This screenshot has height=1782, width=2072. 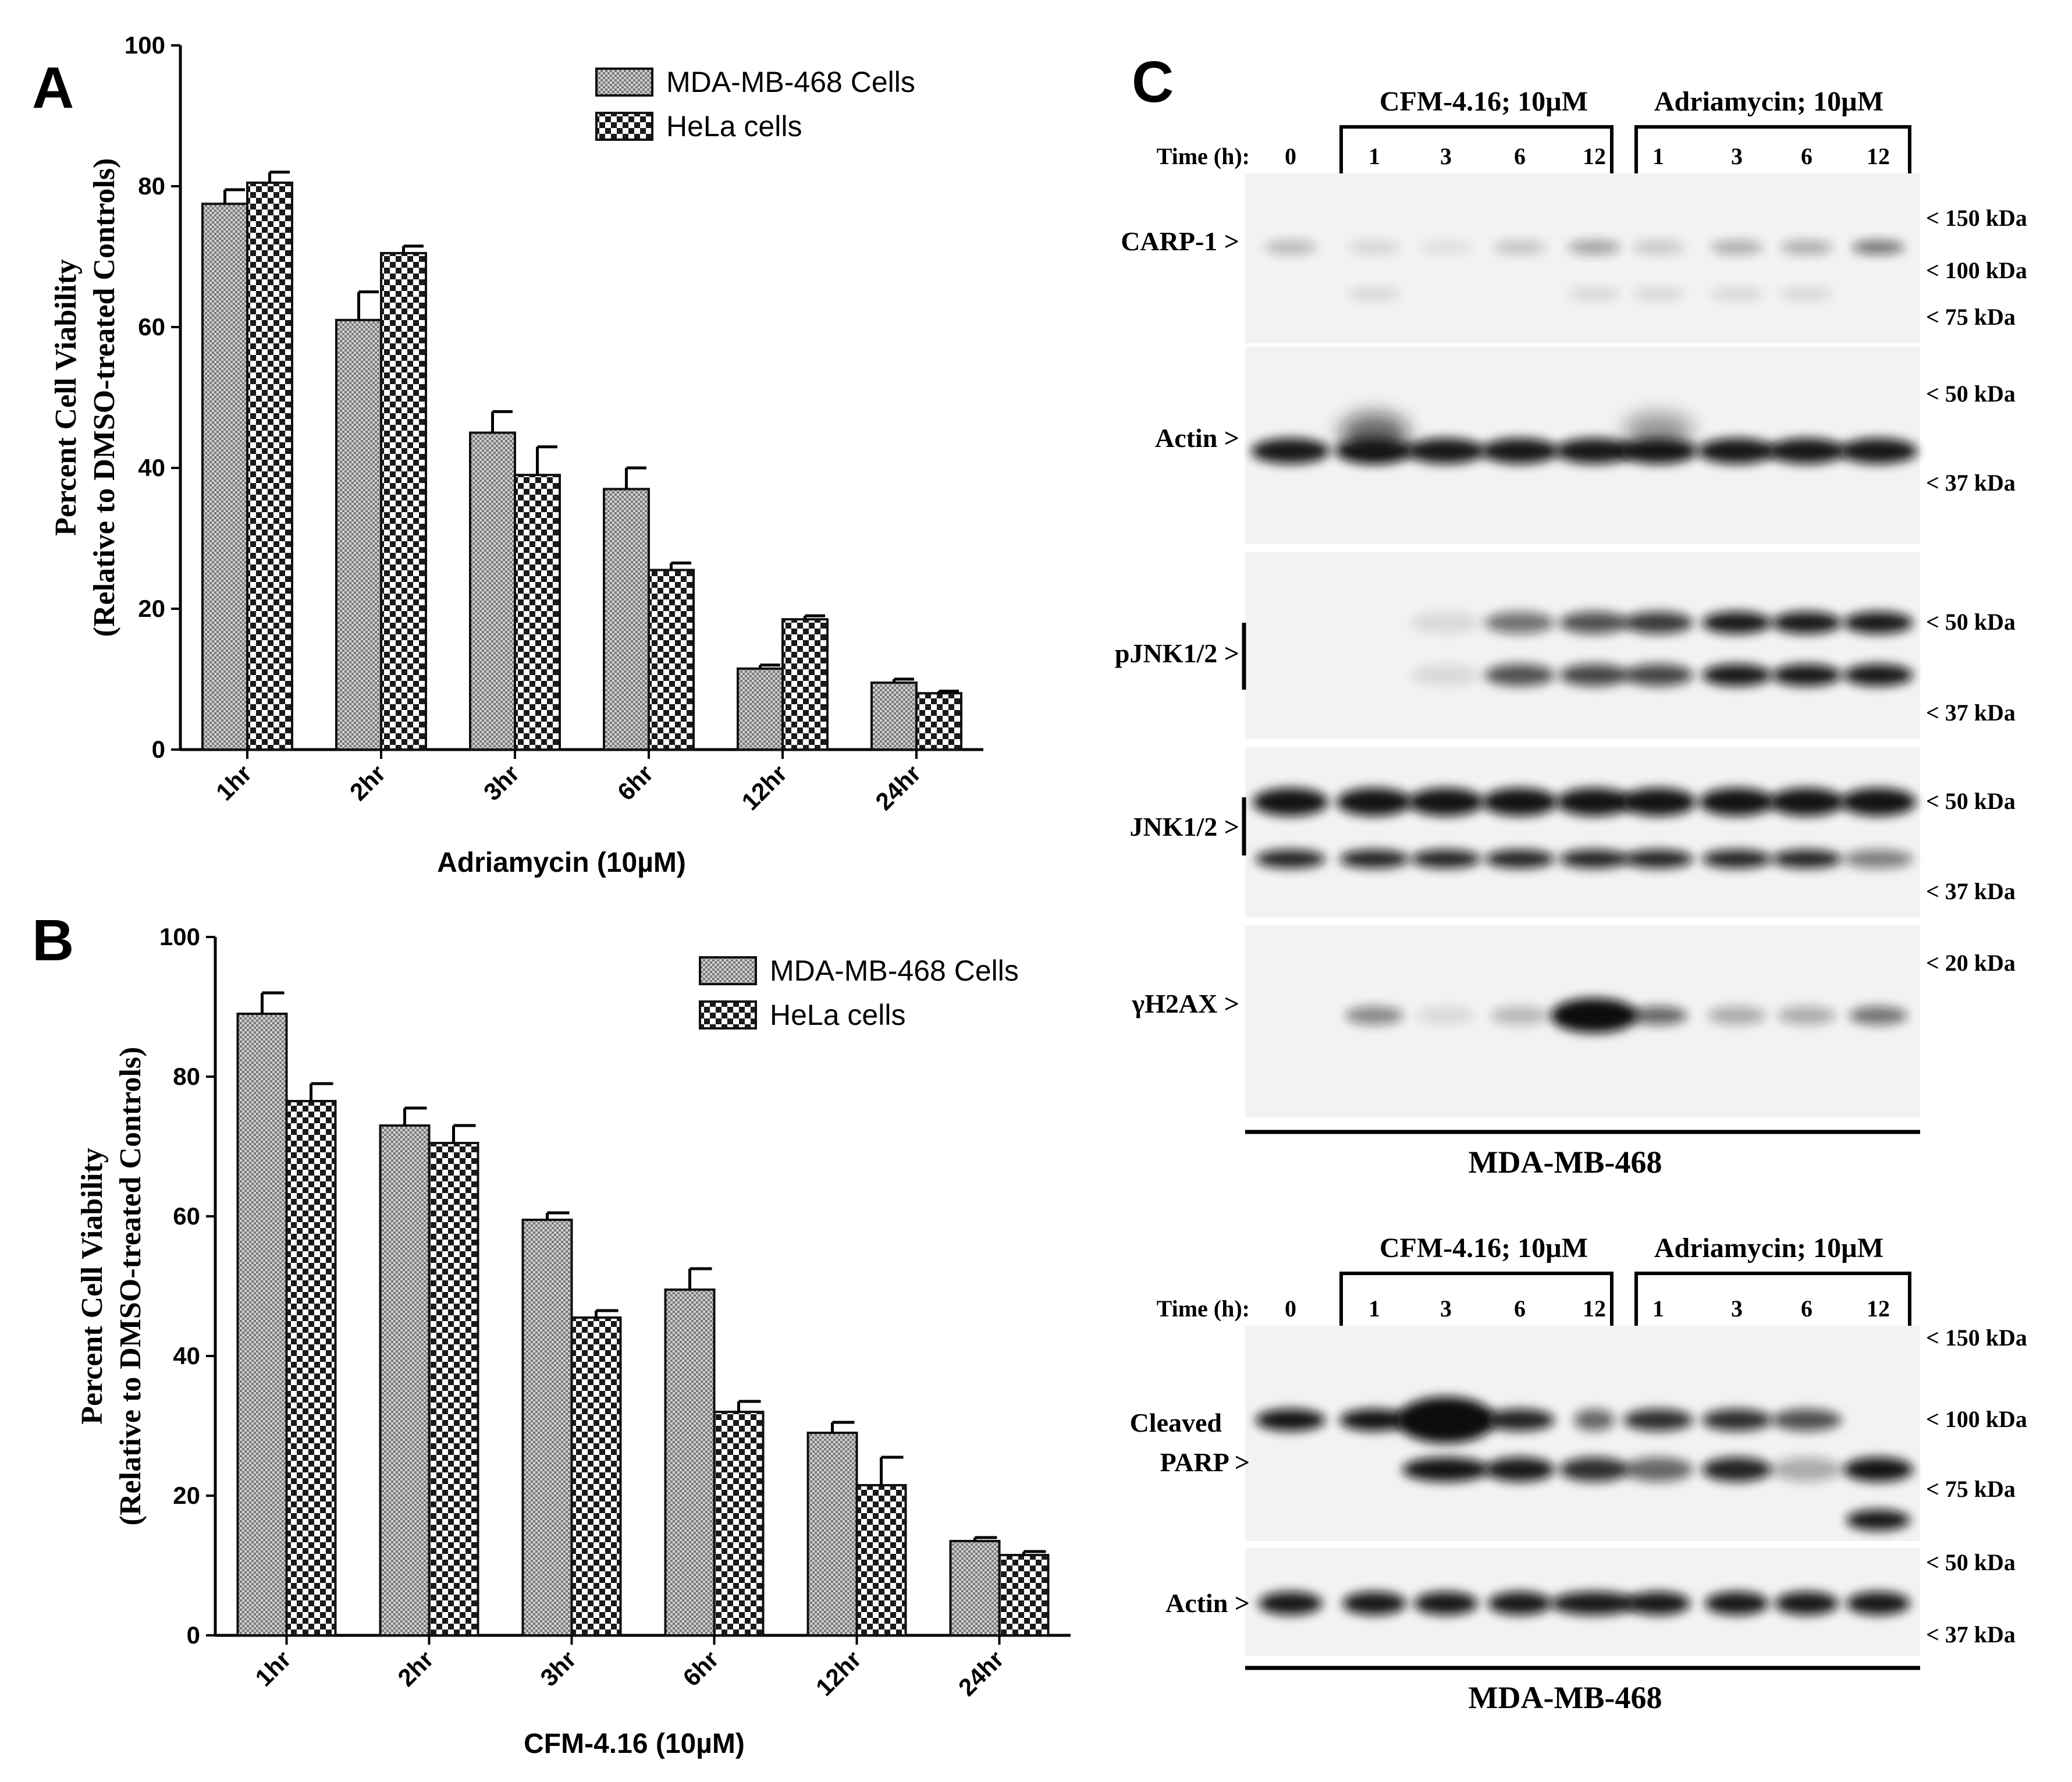 I want to click on bracket-cfm, so click(x=1476, y=1300).